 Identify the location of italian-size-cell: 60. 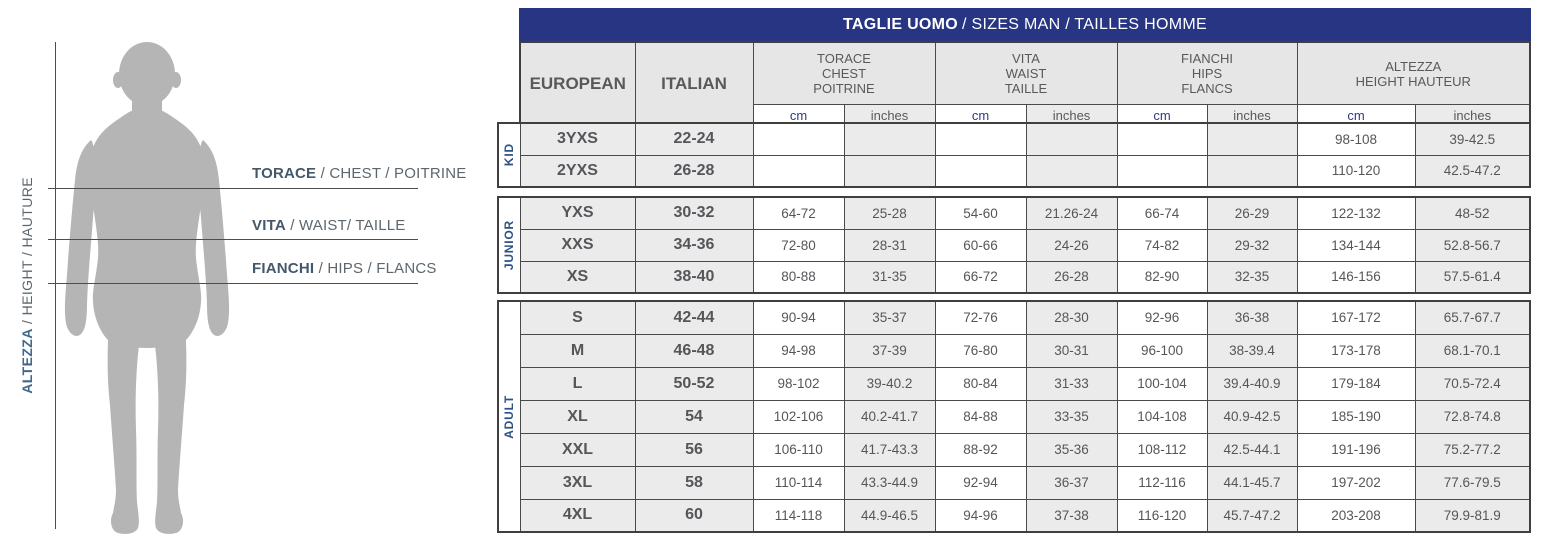
(694, 515).